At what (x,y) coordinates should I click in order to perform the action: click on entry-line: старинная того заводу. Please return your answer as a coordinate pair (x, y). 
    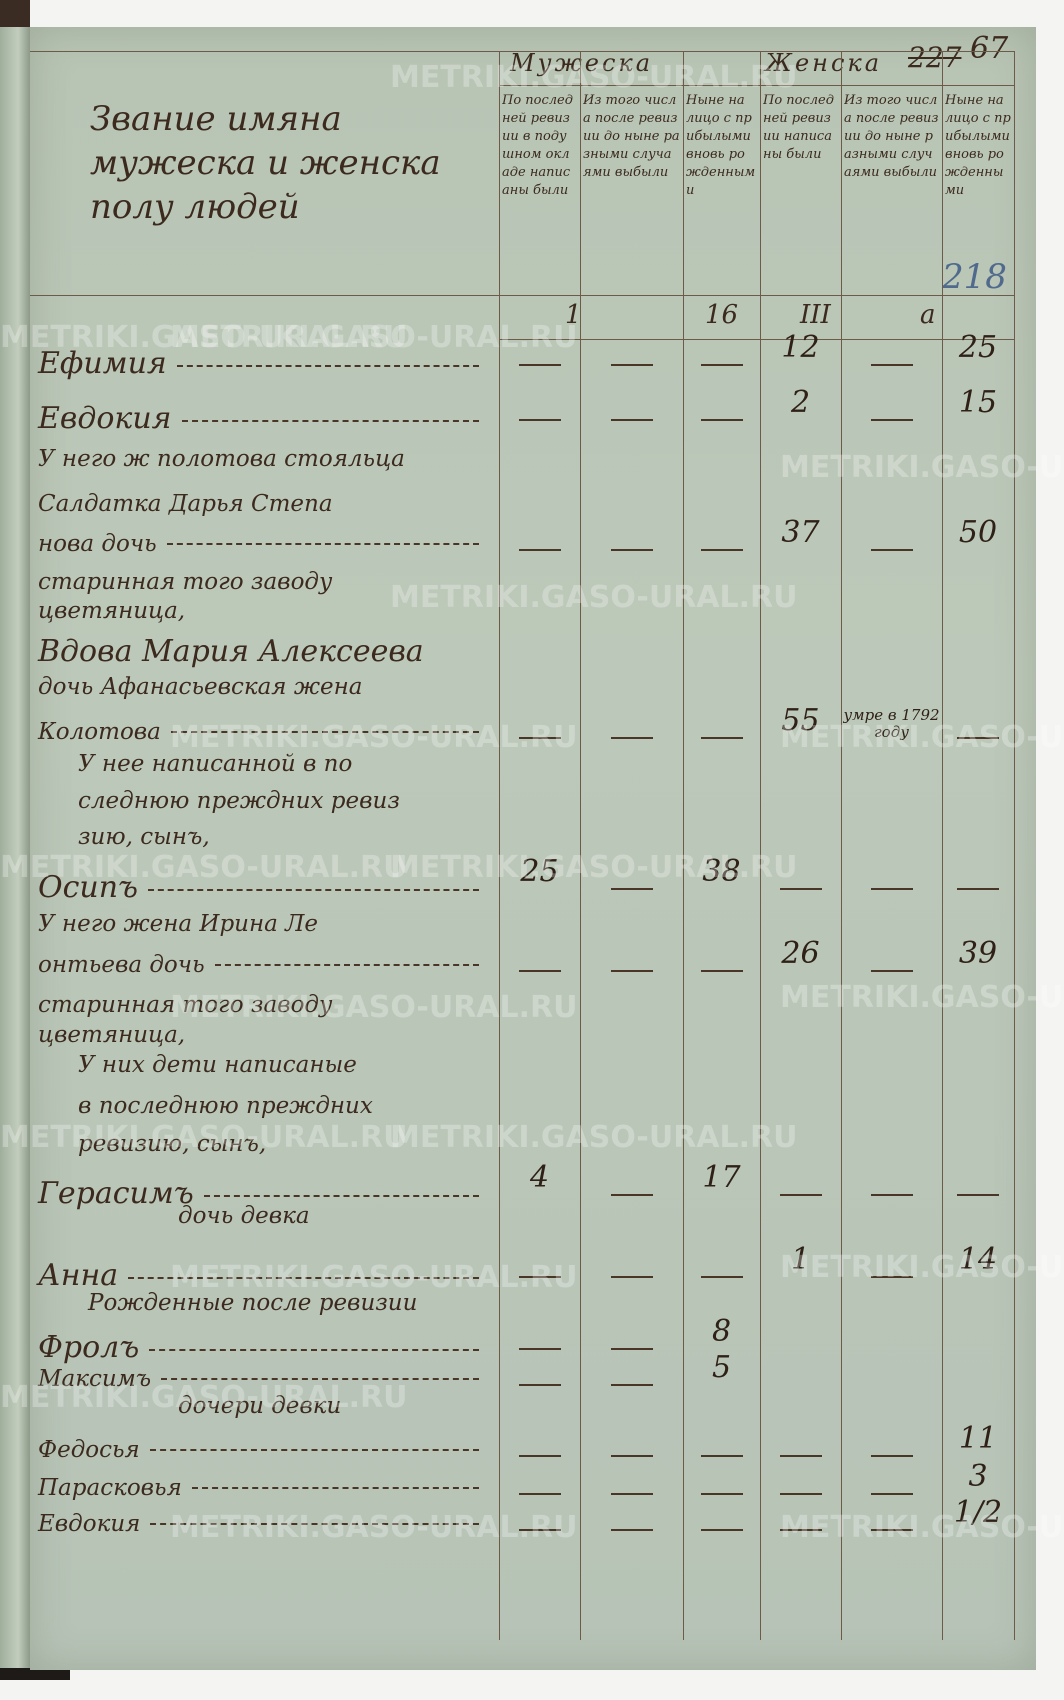
    Looking at the image, I should click on (185, 582).